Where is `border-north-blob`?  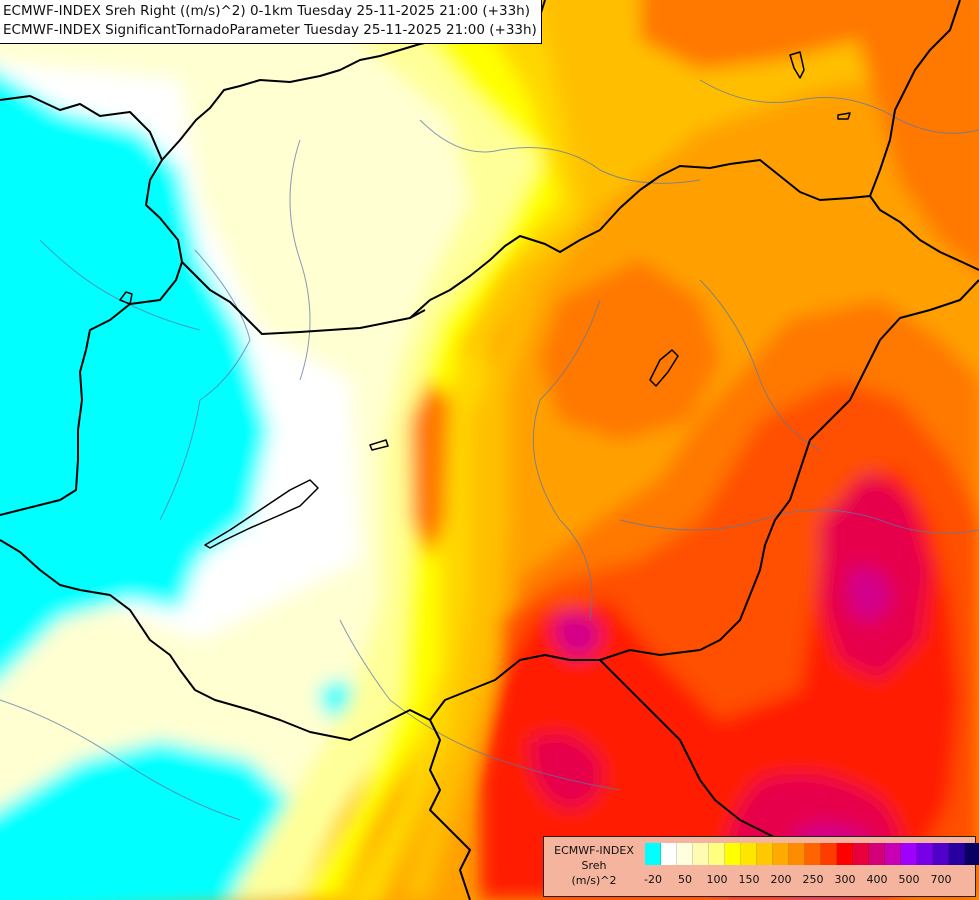 border-north-blob is located at coordinates (797, 65).